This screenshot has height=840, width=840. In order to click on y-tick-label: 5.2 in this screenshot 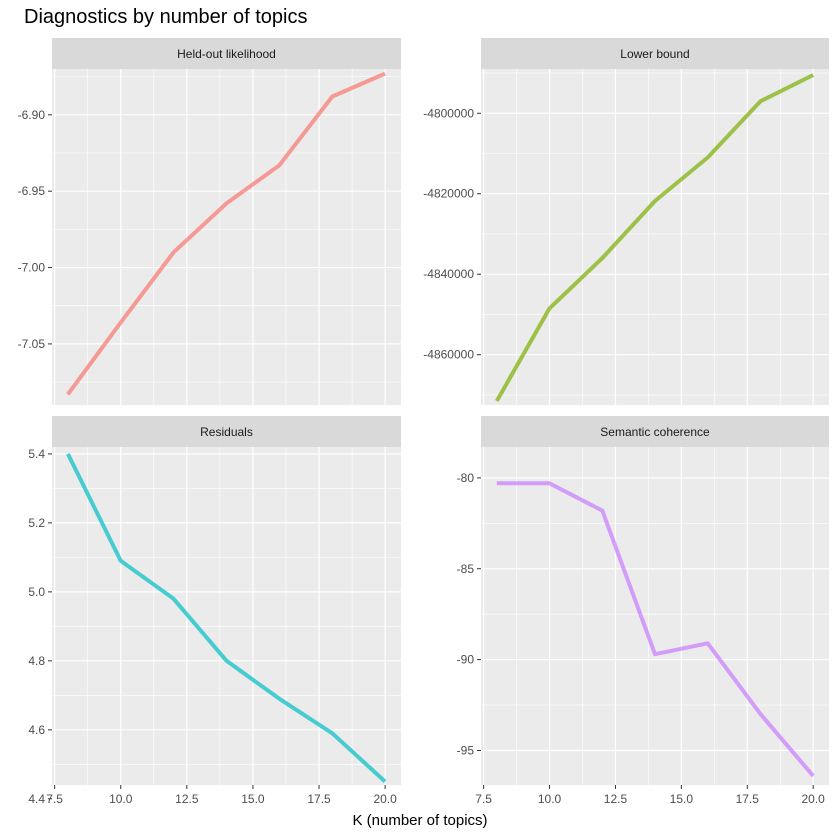, I will do `click(36, 523)`.